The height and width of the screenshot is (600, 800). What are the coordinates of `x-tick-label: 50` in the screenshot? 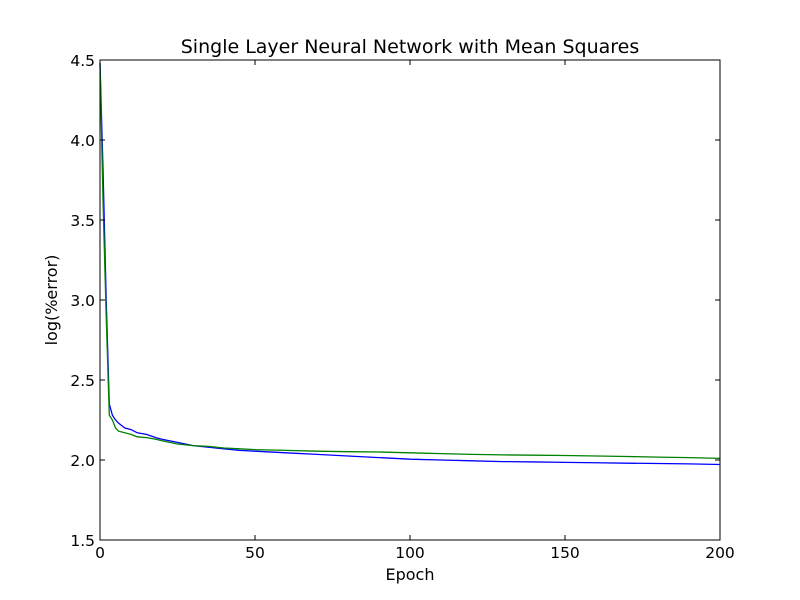 It's located at (255, 553).